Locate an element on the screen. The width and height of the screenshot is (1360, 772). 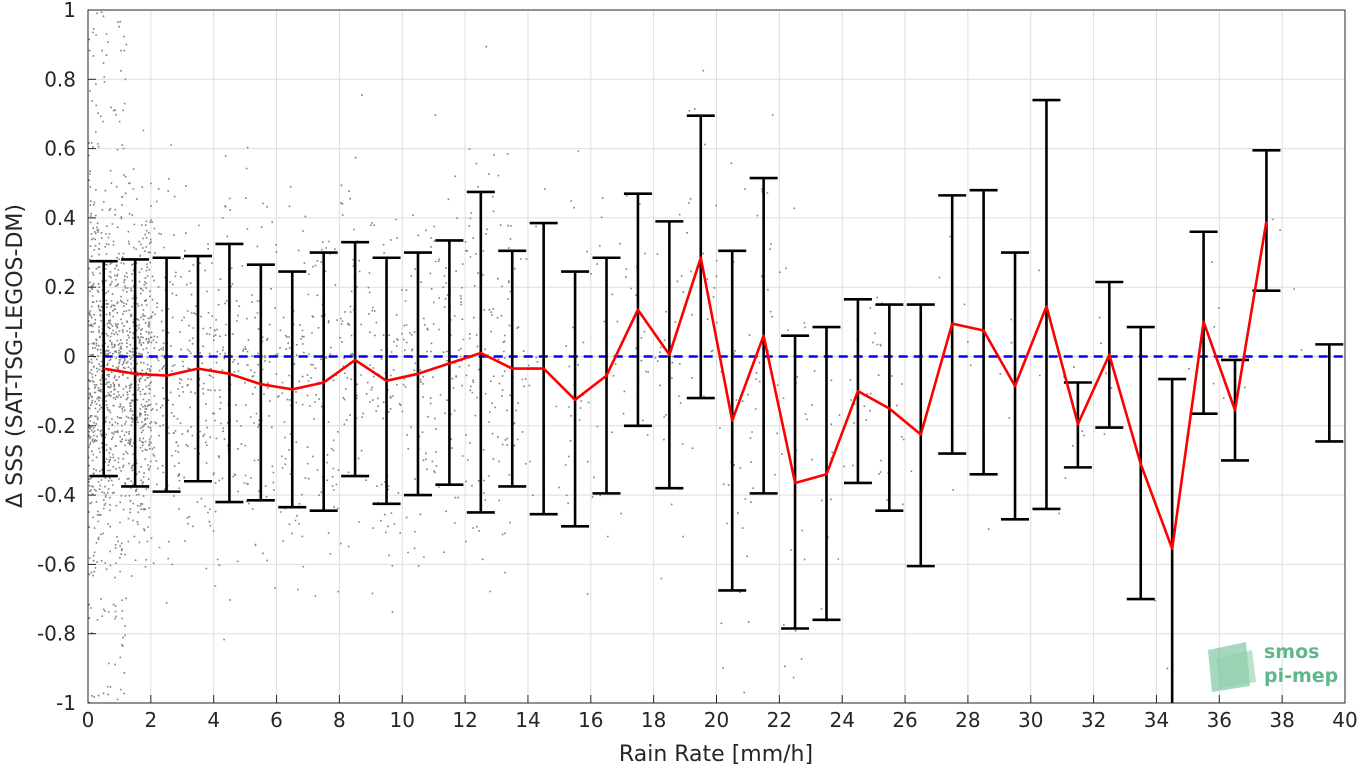
x-tick-label: 30 is located at coordinates (1030, 720).